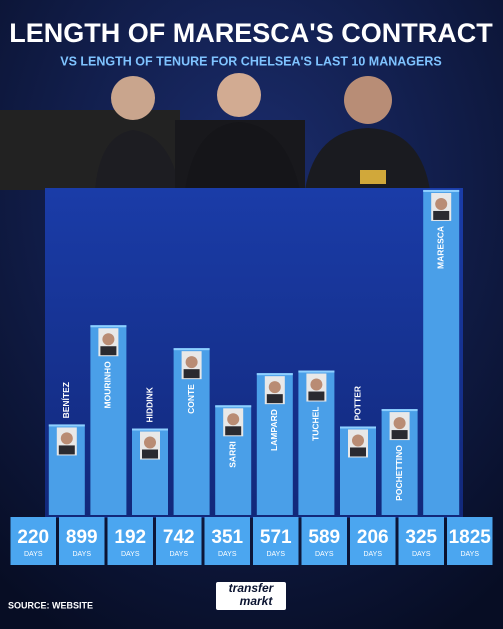 This screenshot has height=629, width=503. Describe the element at coordinates (357, 403) in the screenshot. I see `category-label: POTTER` at that location.